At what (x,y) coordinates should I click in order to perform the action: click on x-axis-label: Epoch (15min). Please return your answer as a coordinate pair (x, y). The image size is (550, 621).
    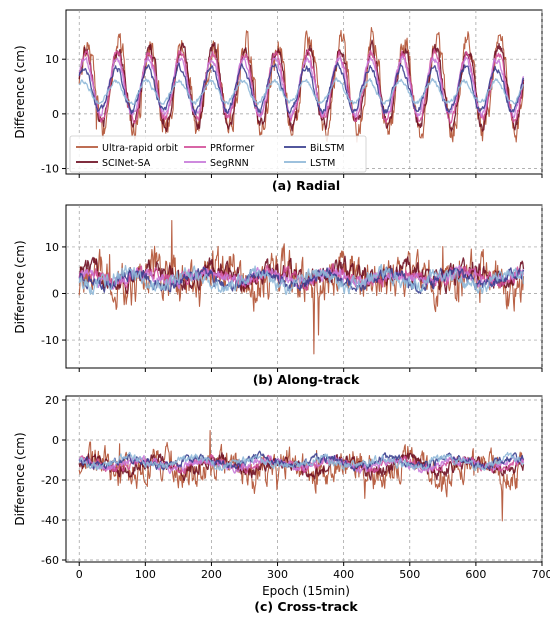
    Looking at the image, I should click on (306, 591).